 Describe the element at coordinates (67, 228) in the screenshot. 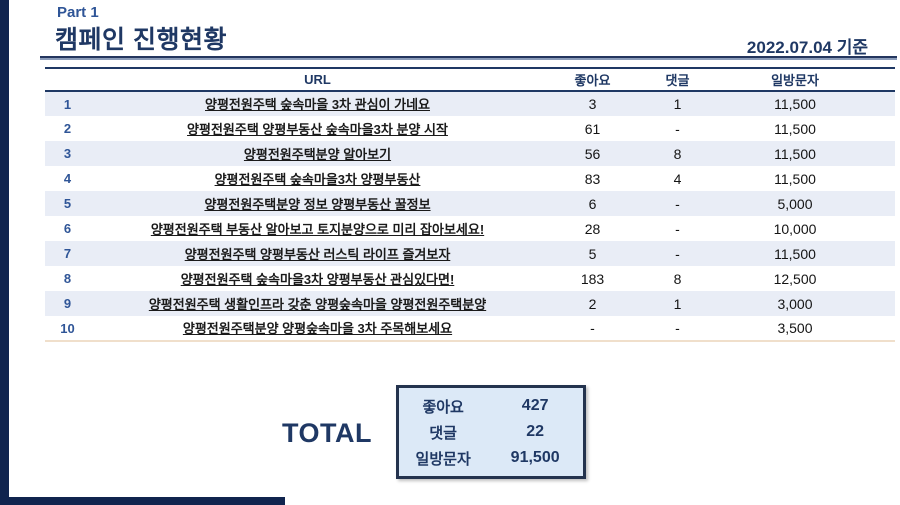

I see `row-number: 6` at that location.